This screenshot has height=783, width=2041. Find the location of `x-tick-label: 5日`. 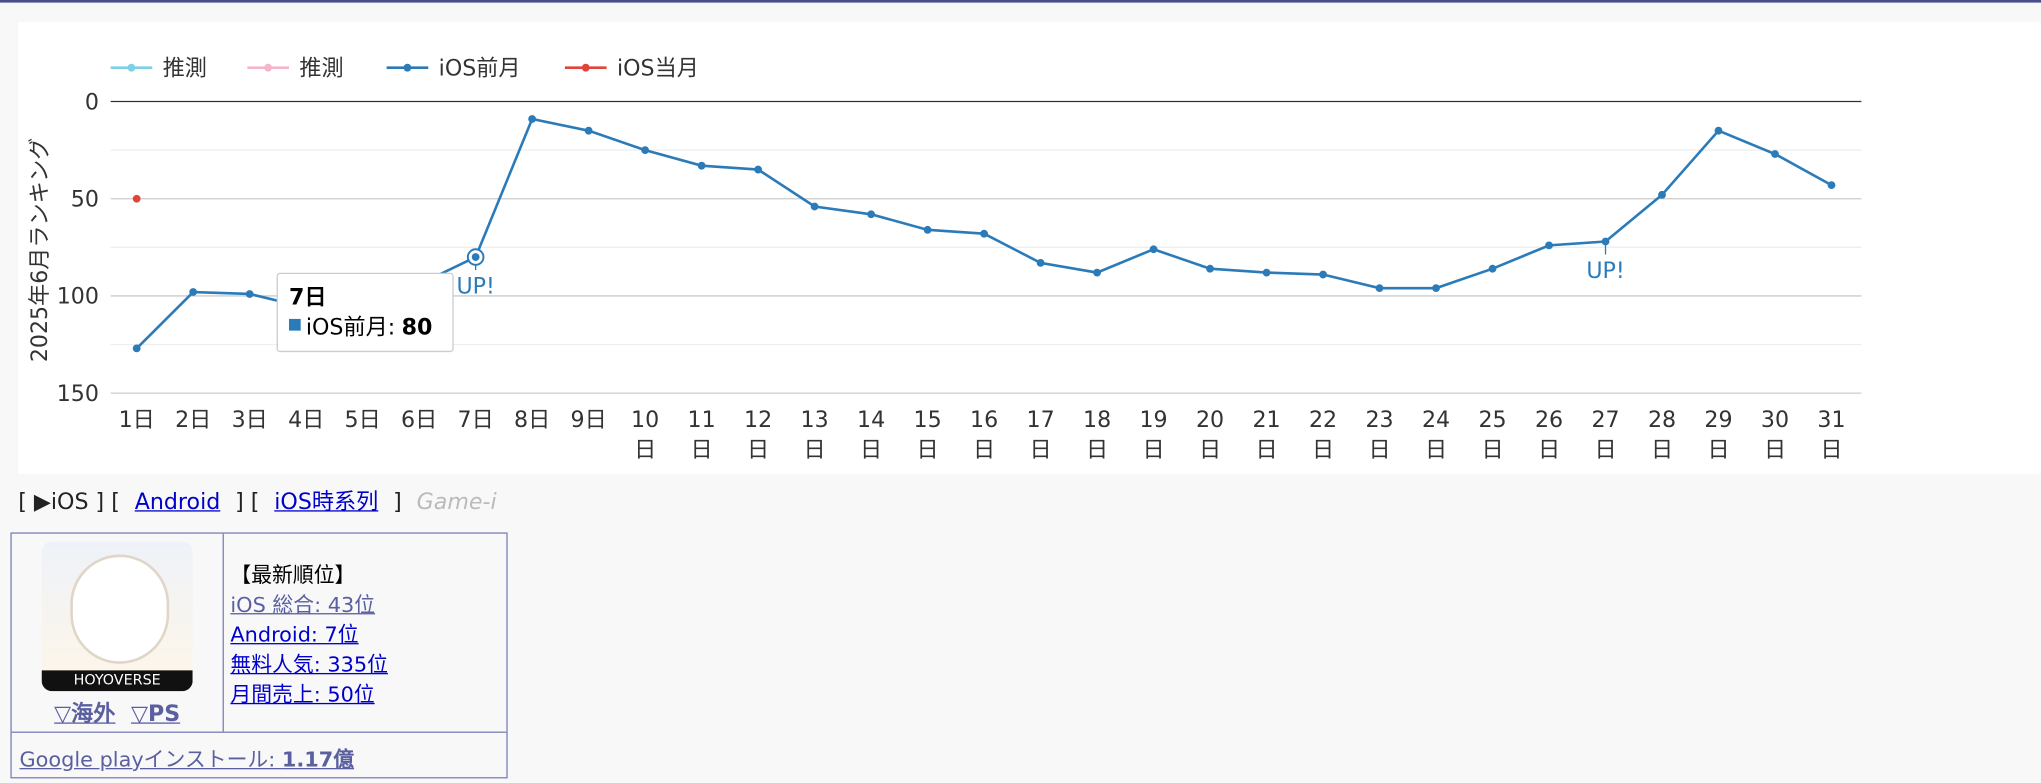

x-tick-label: 5日 is located at coordinates (363, 420).